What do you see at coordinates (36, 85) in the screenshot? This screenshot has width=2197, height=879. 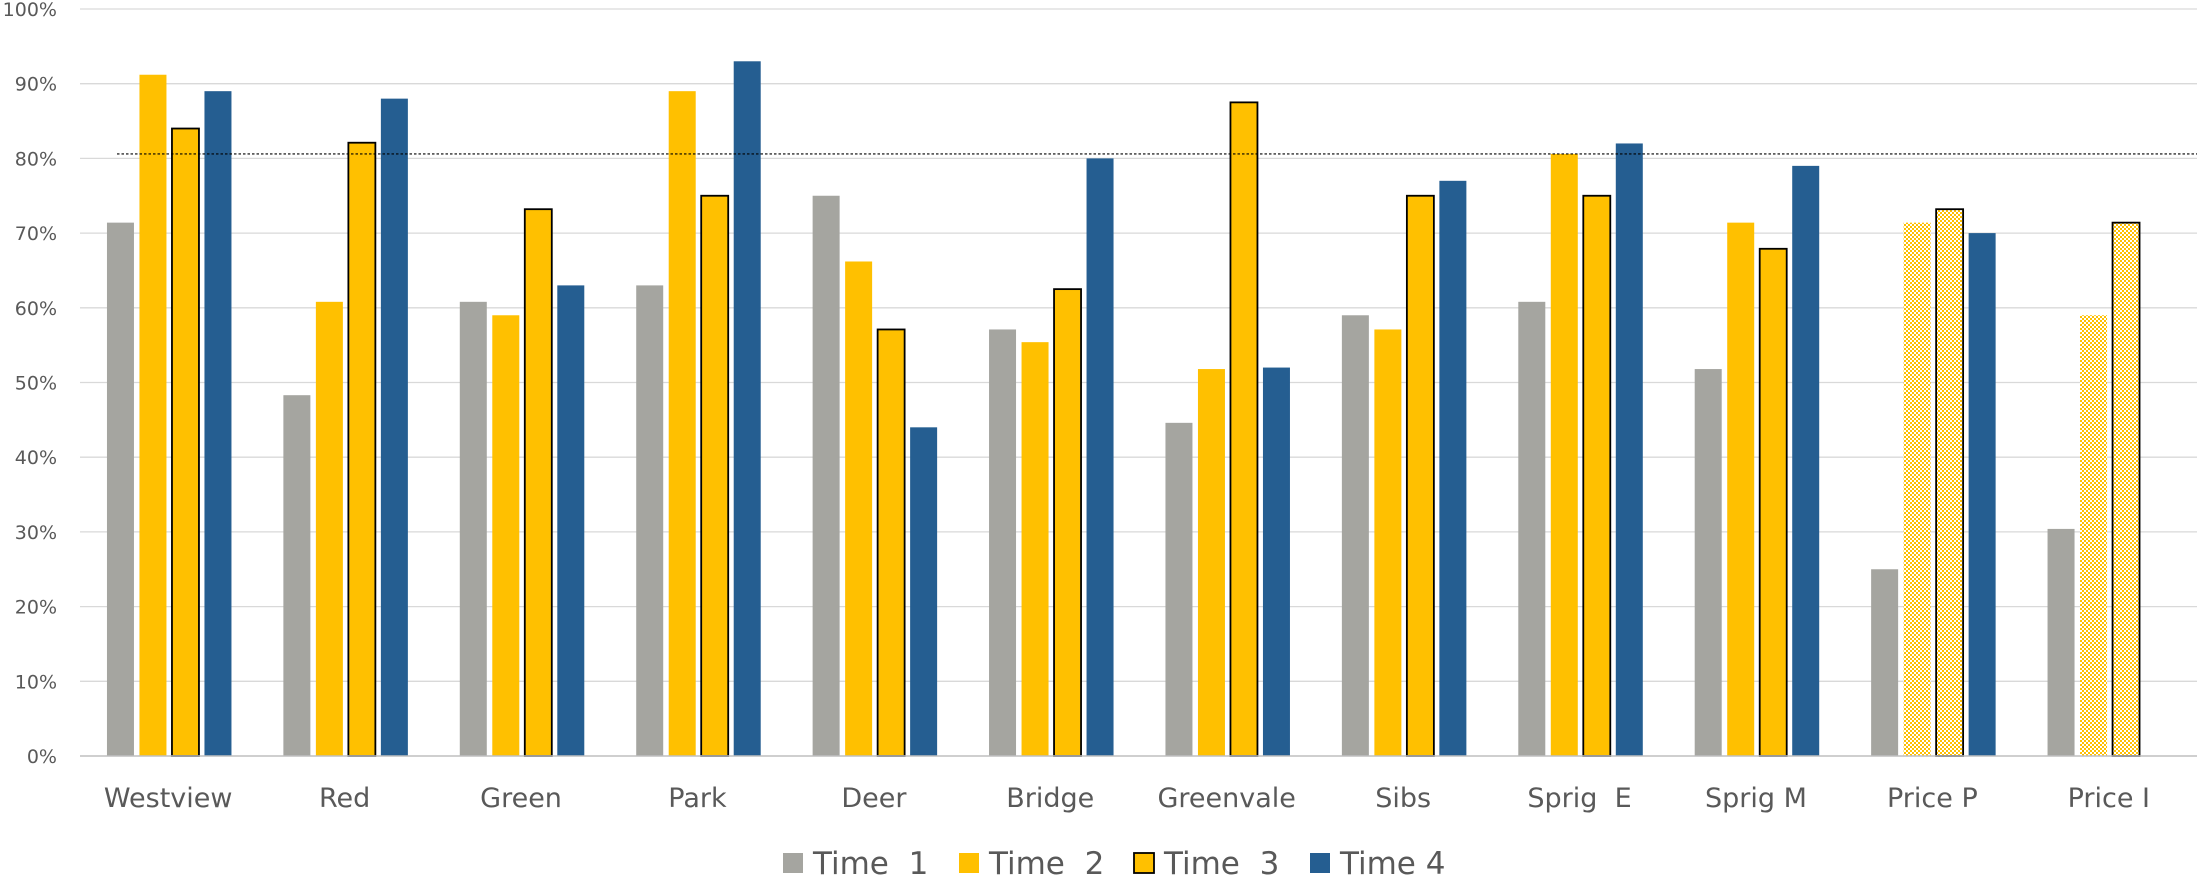 I see `y-tick-label-90: 90%` at bounding box center [36, 85].